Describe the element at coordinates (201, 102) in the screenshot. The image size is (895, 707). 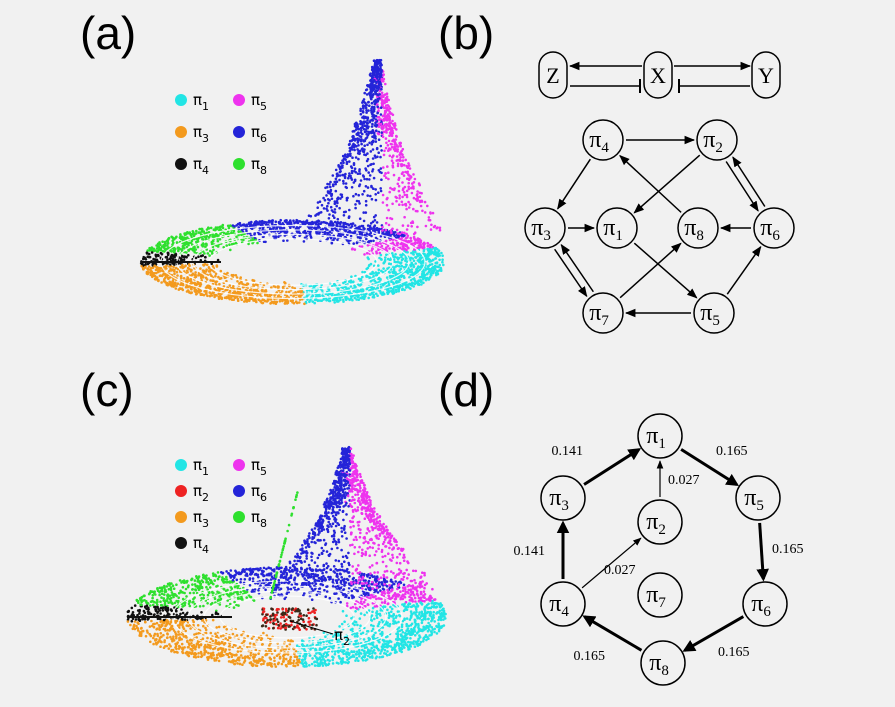
I see `legend-a-label-pi1: π1` at that location.